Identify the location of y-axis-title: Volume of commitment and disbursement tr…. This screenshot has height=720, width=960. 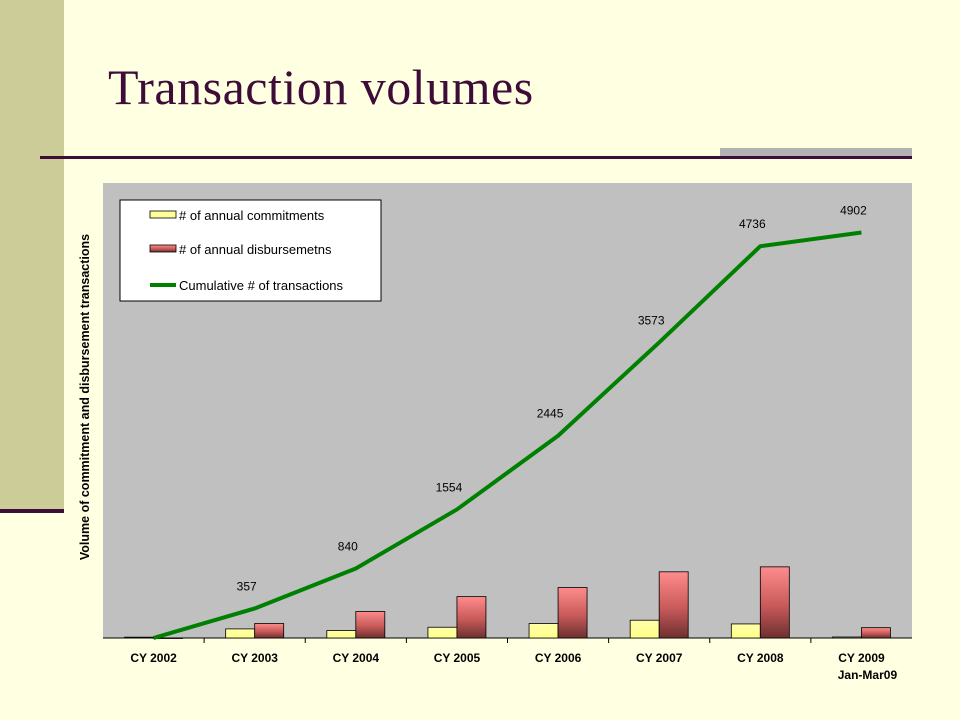
(85, 397).